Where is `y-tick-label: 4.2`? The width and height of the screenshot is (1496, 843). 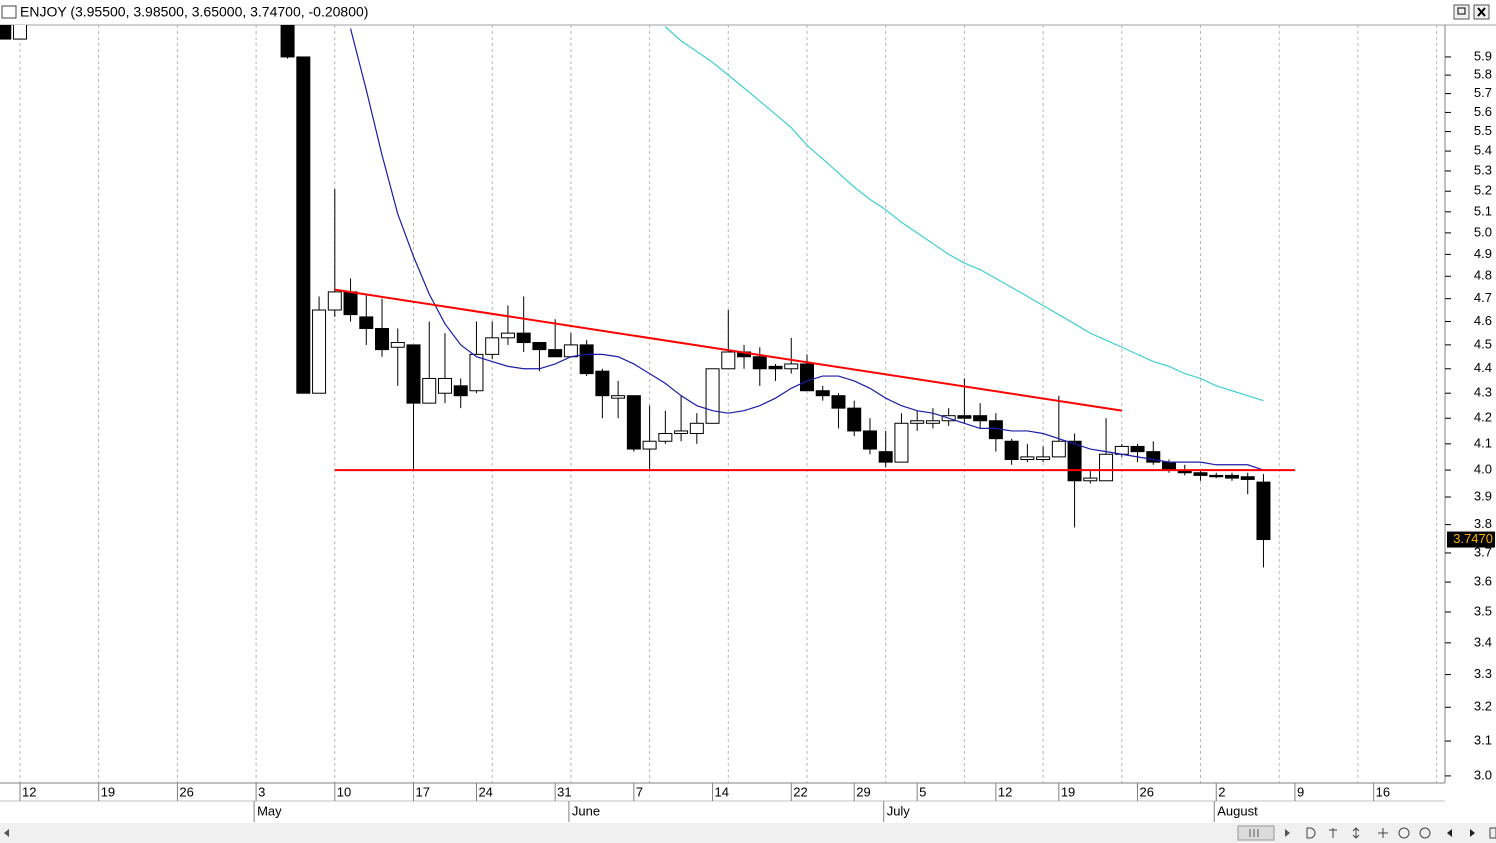 y-tick-label: 4.2 is located at coordinates (1483, 417).